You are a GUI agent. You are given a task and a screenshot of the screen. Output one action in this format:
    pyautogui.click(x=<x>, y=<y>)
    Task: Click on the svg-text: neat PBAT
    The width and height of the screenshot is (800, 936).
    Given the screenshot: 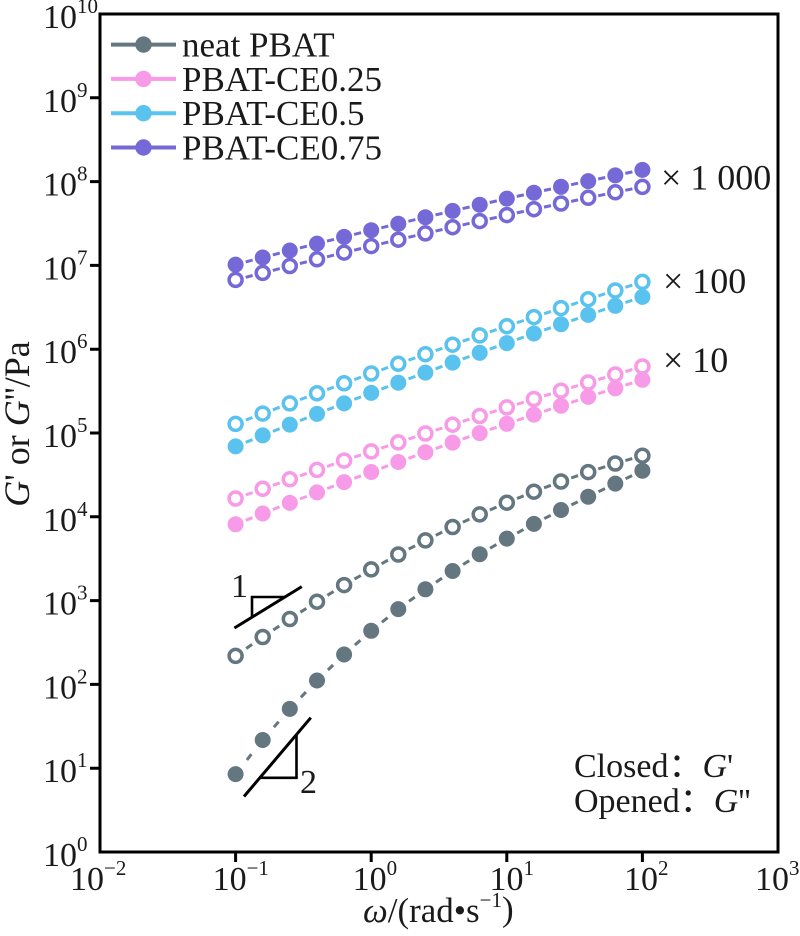 What is the action you would take?
    pyautogui.click(x=258, y=45)
    